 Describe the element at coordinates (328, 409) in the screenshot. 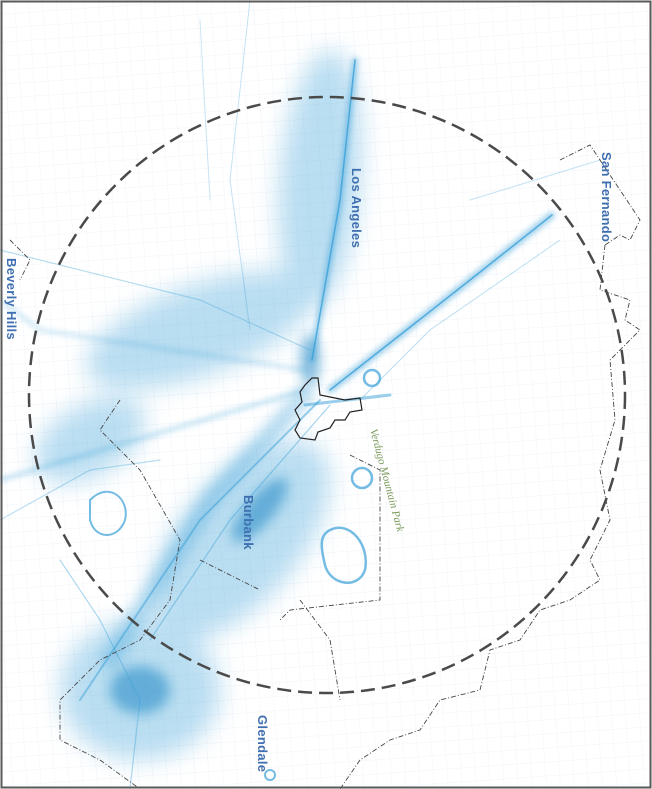

I see `airport-outline` at that location.